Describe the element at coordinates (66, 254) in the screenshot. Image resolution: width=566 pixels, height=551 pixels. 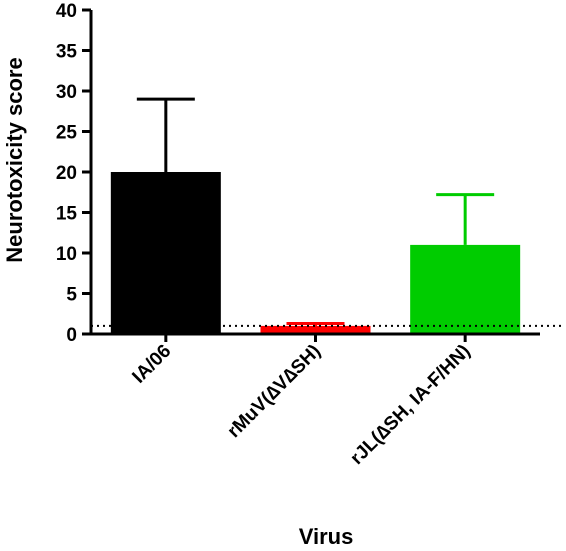
I see `y-tick-label: 10` at that location.